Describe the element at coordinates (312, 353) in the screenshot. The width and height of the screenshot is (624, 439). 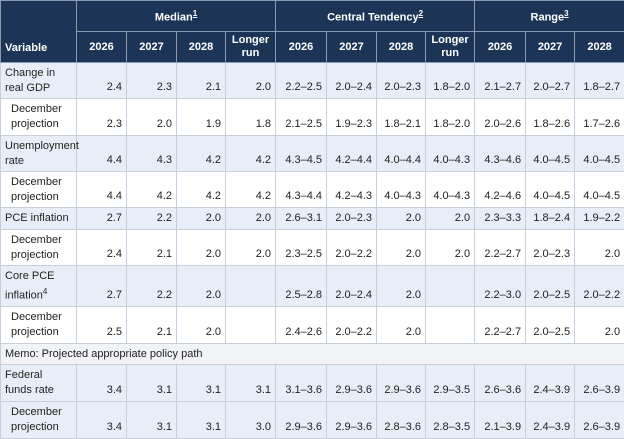
I see `memo-text: Memo: Projected appropriate policy path` at that location.